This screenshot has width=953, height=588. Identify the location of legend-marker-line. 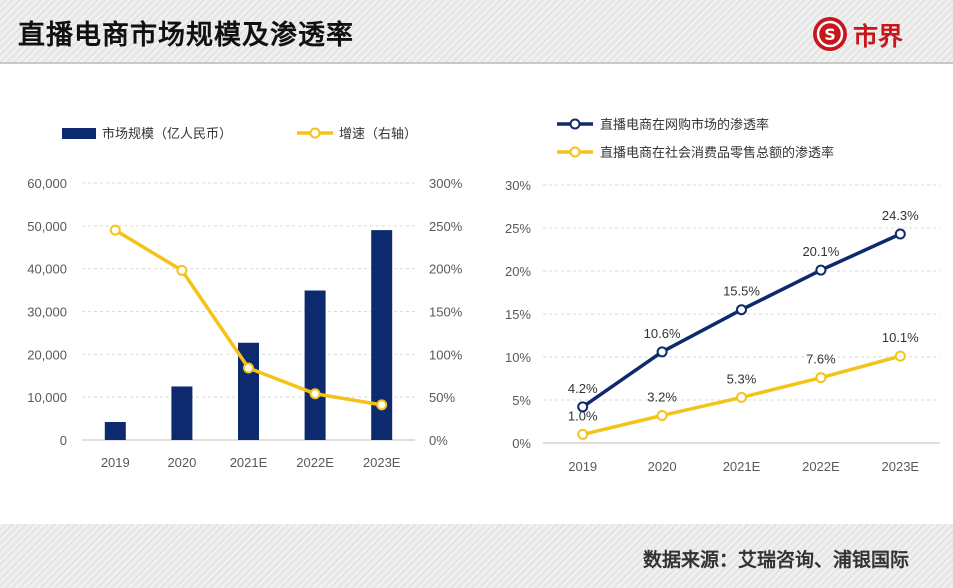
(315, 133).